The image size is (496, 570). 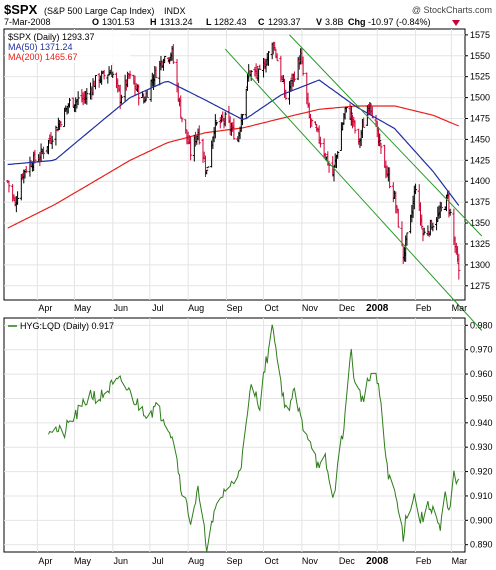 I want to click on price-y-tick-label: 1300, so click(x=480, y=265).